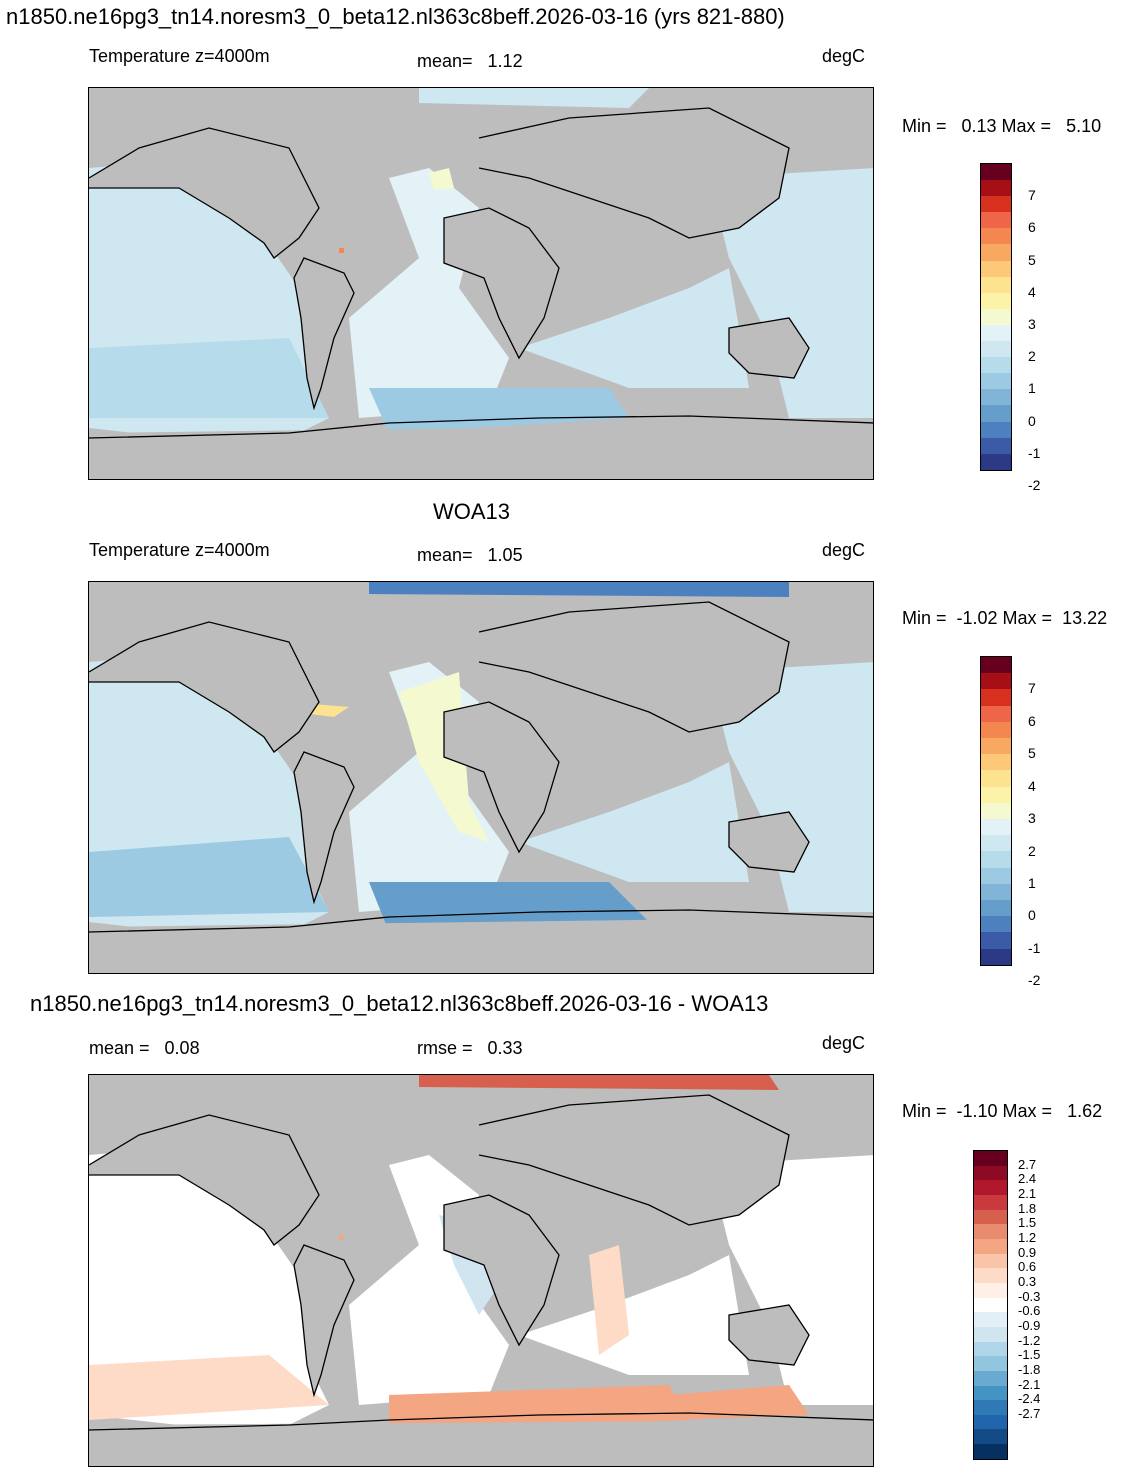  What do you see at coordinates (1029, 1296) in the screenshot?
I see `colorbar-tick-label: -0.3` at bounding box center [1029, 1296].